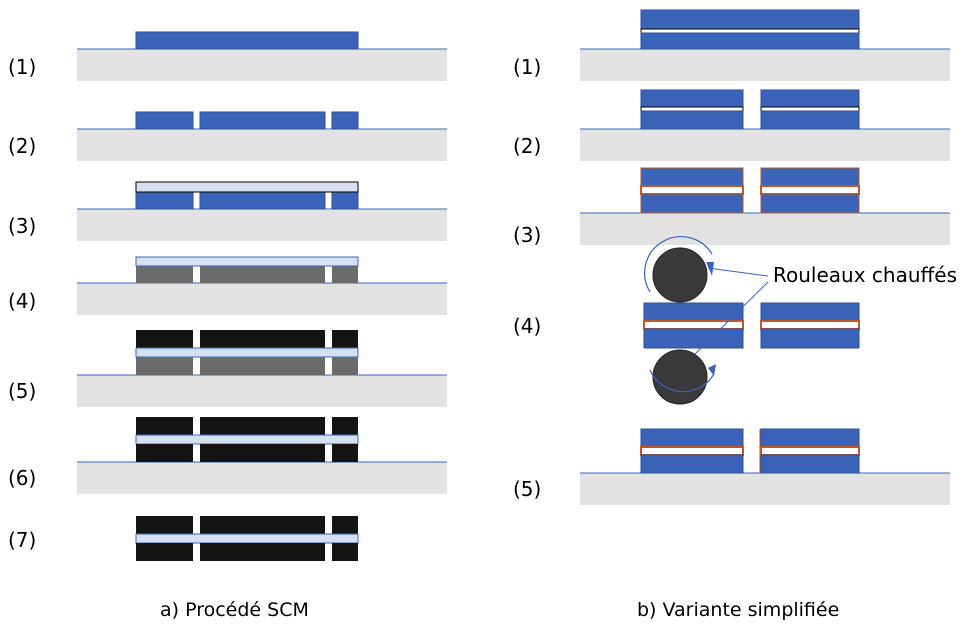  I want to click on caption-right: b) Variante simplifiée, so click(738, 610).